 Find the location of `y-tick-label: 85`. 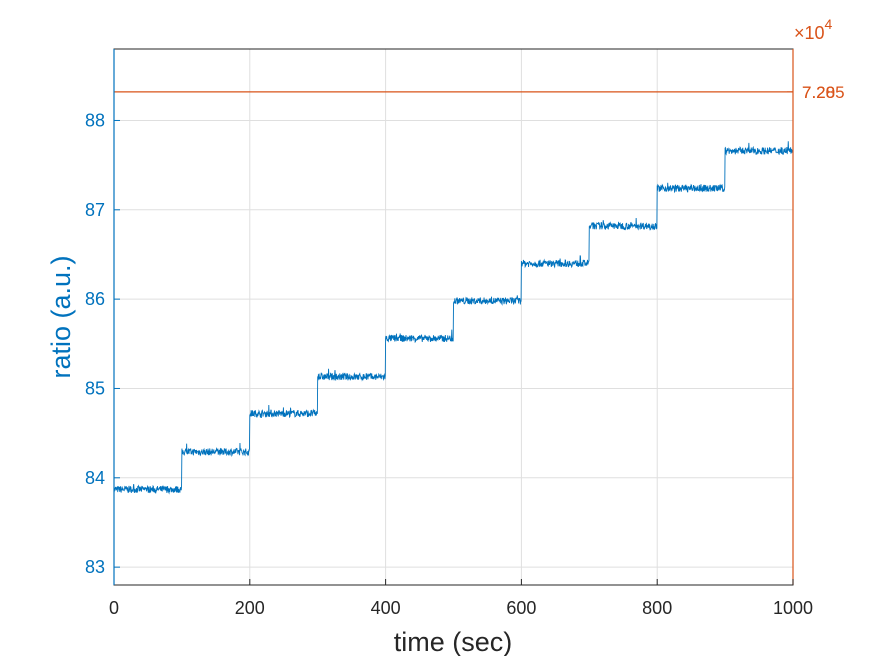

y-tick-label: 85 is located at coordinates (95, 388).